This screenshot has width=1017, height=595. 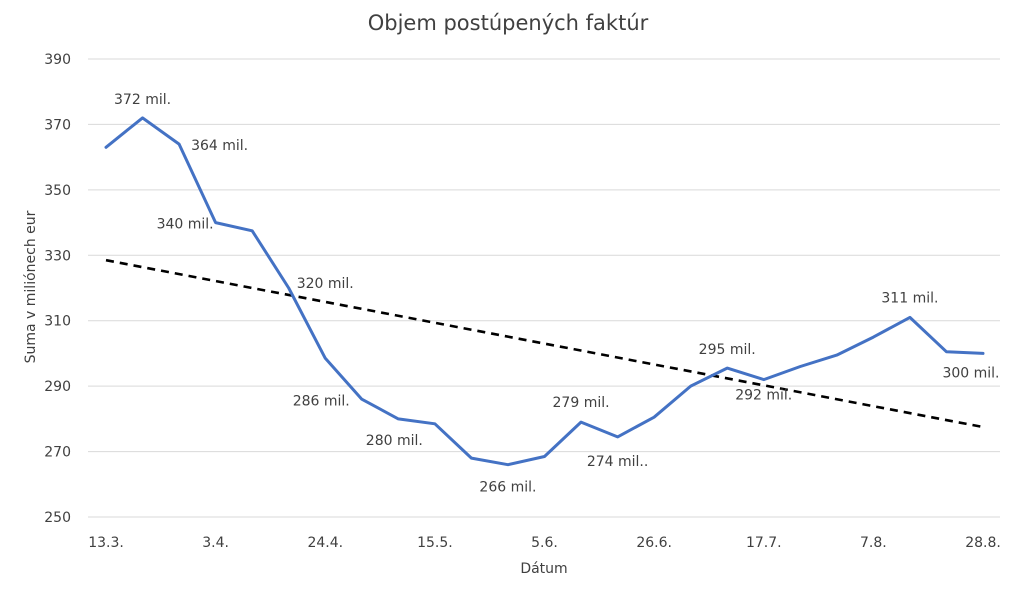 What do you see at coordinates (57, 191) in the screenshot?
I see `y-tick-label: 350` at bounding box center [57, 191].